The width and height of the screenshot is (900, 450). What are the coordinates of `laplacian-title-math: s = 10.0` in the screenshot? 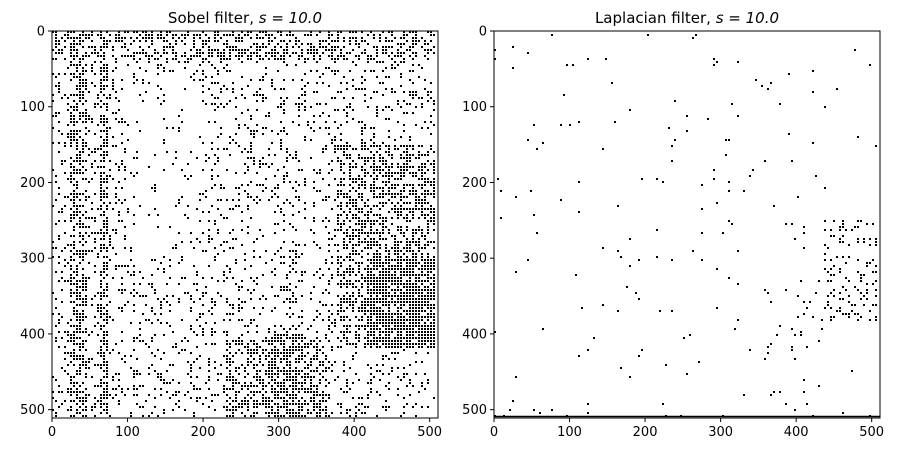 It's located at (747, 18).